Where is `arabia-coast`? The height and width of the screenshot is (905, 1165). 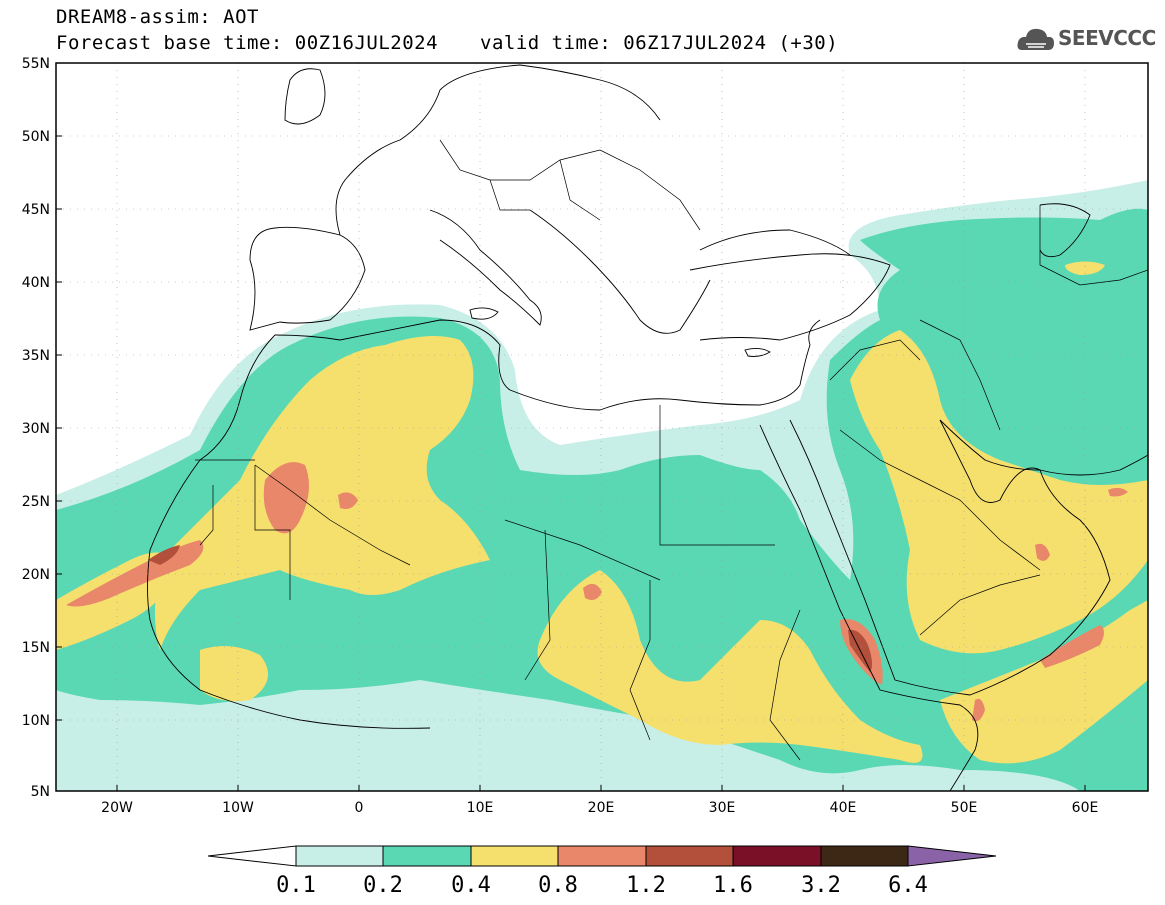
arabia-coast is located at coordinates (1002, 557).